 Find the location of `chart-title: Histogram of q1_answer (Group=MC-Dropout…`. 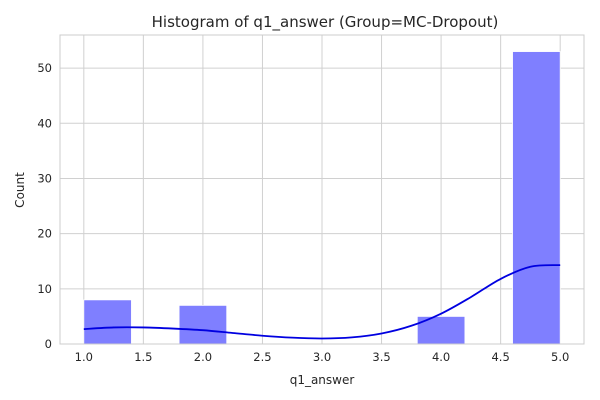

chart-title: Histogram of q1_answer (Group=MC-Dropout… is located at coordinates (325, 22).